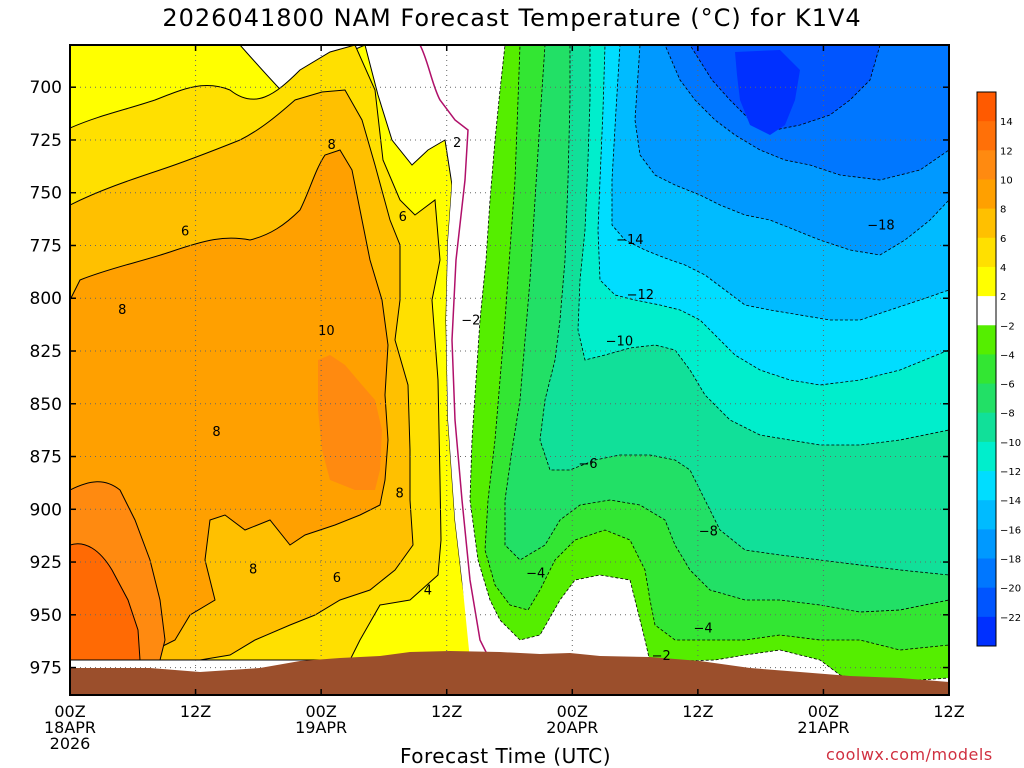  I want to click on colorbar-label: 12, so click(1006, 151).